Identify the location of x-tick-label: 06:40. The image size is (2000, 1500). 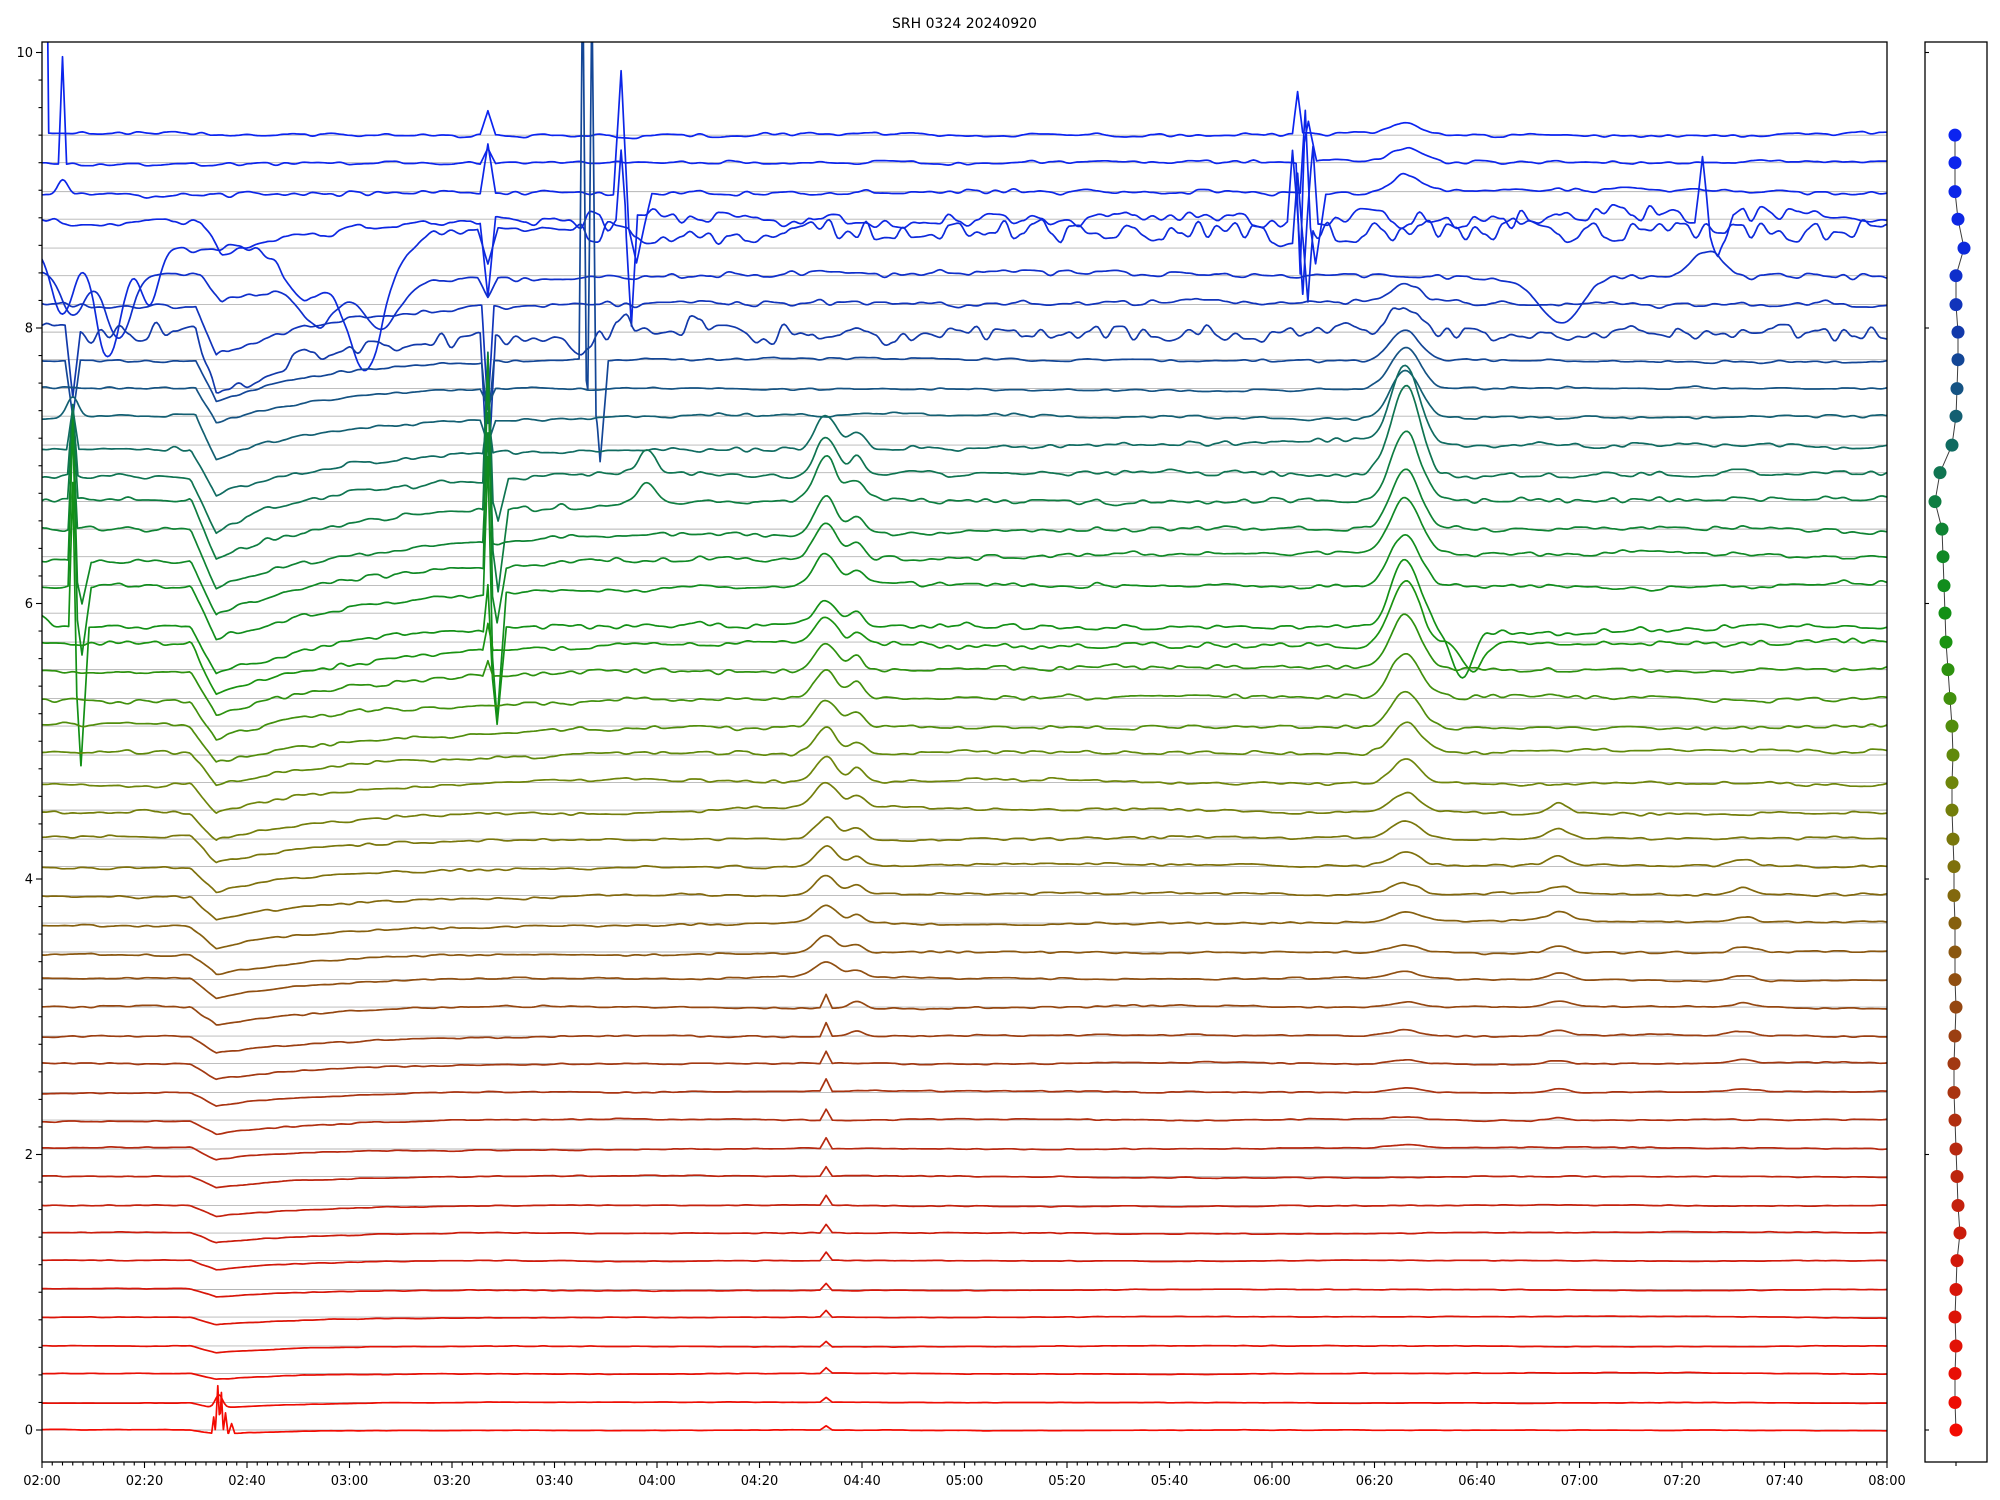
(1476, 1481).